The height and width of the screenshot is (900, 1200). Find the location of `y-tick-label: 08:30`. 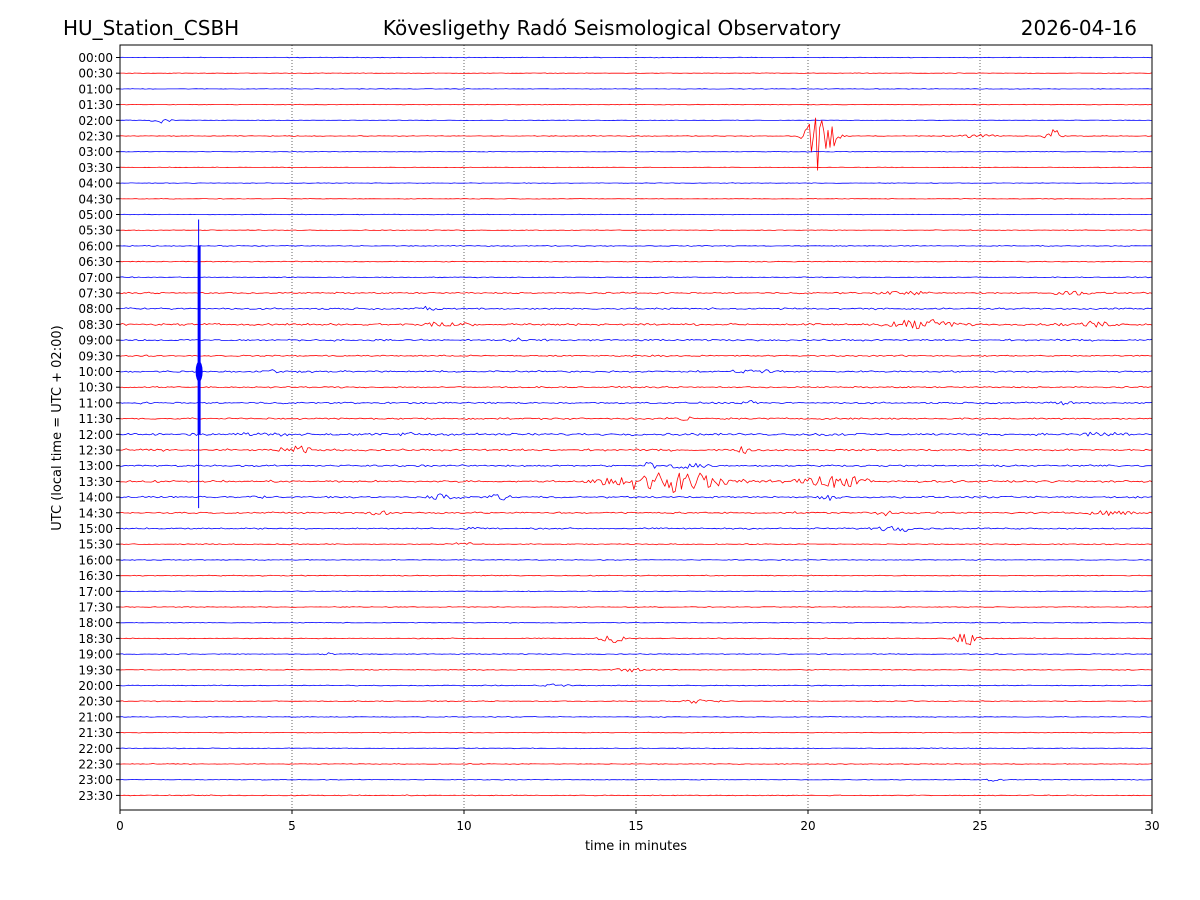

y-tick-label: 08:30 is located at coordinates (95, 325).